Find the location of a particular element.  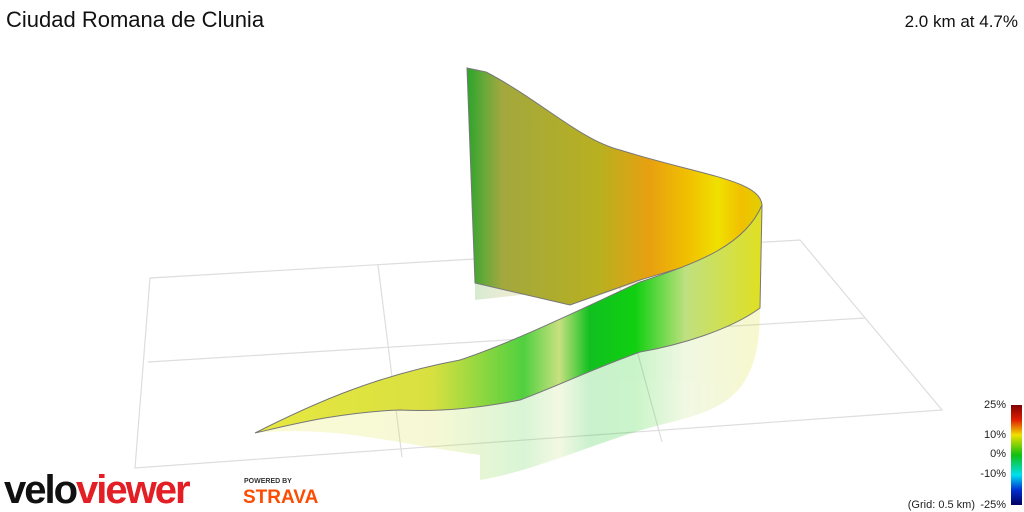

strava: STRAVA is located at coordinates (281, 497).